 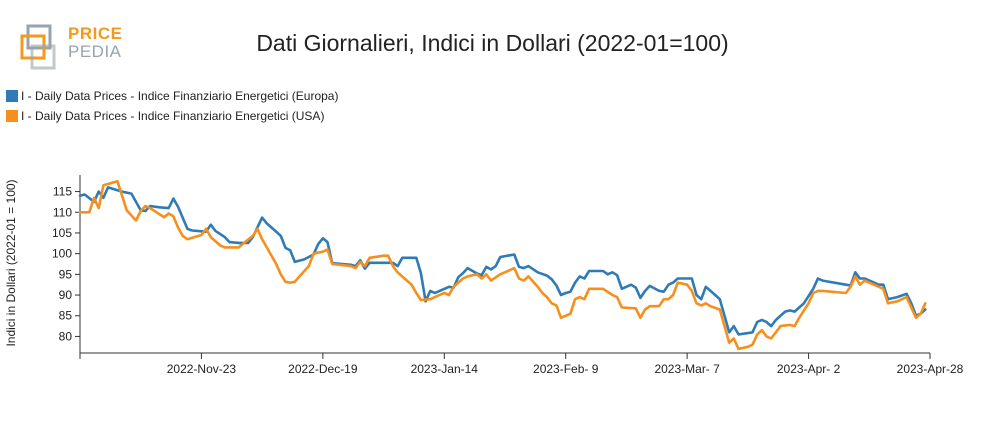 I want to click on legend-swatch-europa, so click(x=12, y=96).